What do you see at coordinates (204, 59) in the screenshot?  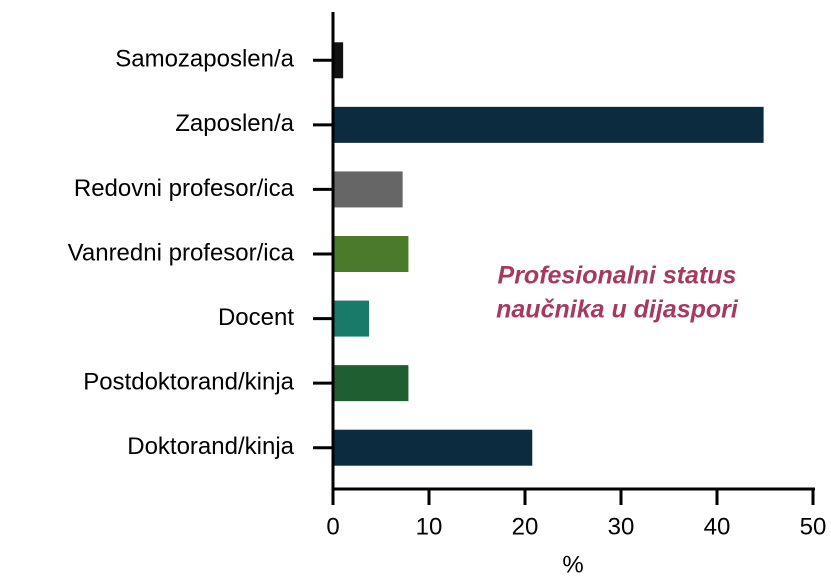 I see `y-tick-label: Samozaposlen/a` at bounding box center [204, 59].